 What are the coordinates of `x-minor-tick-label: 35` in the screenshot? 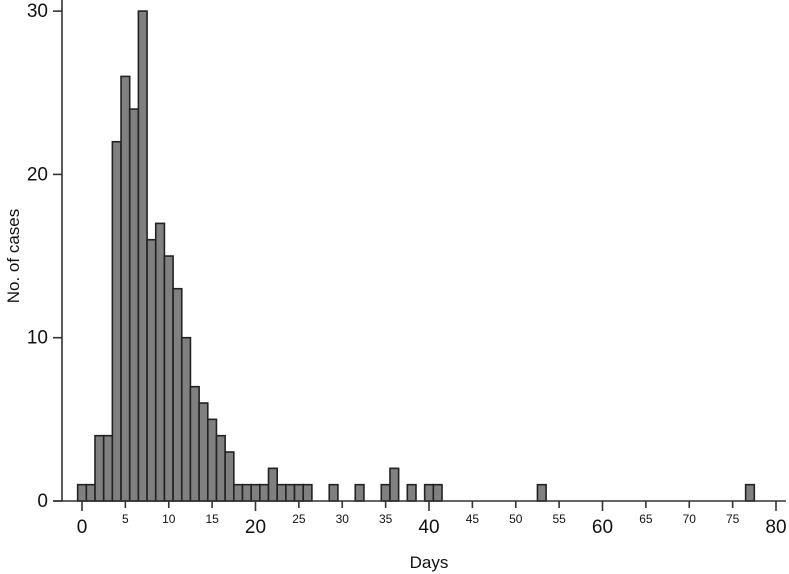 It's located at (386, 519).